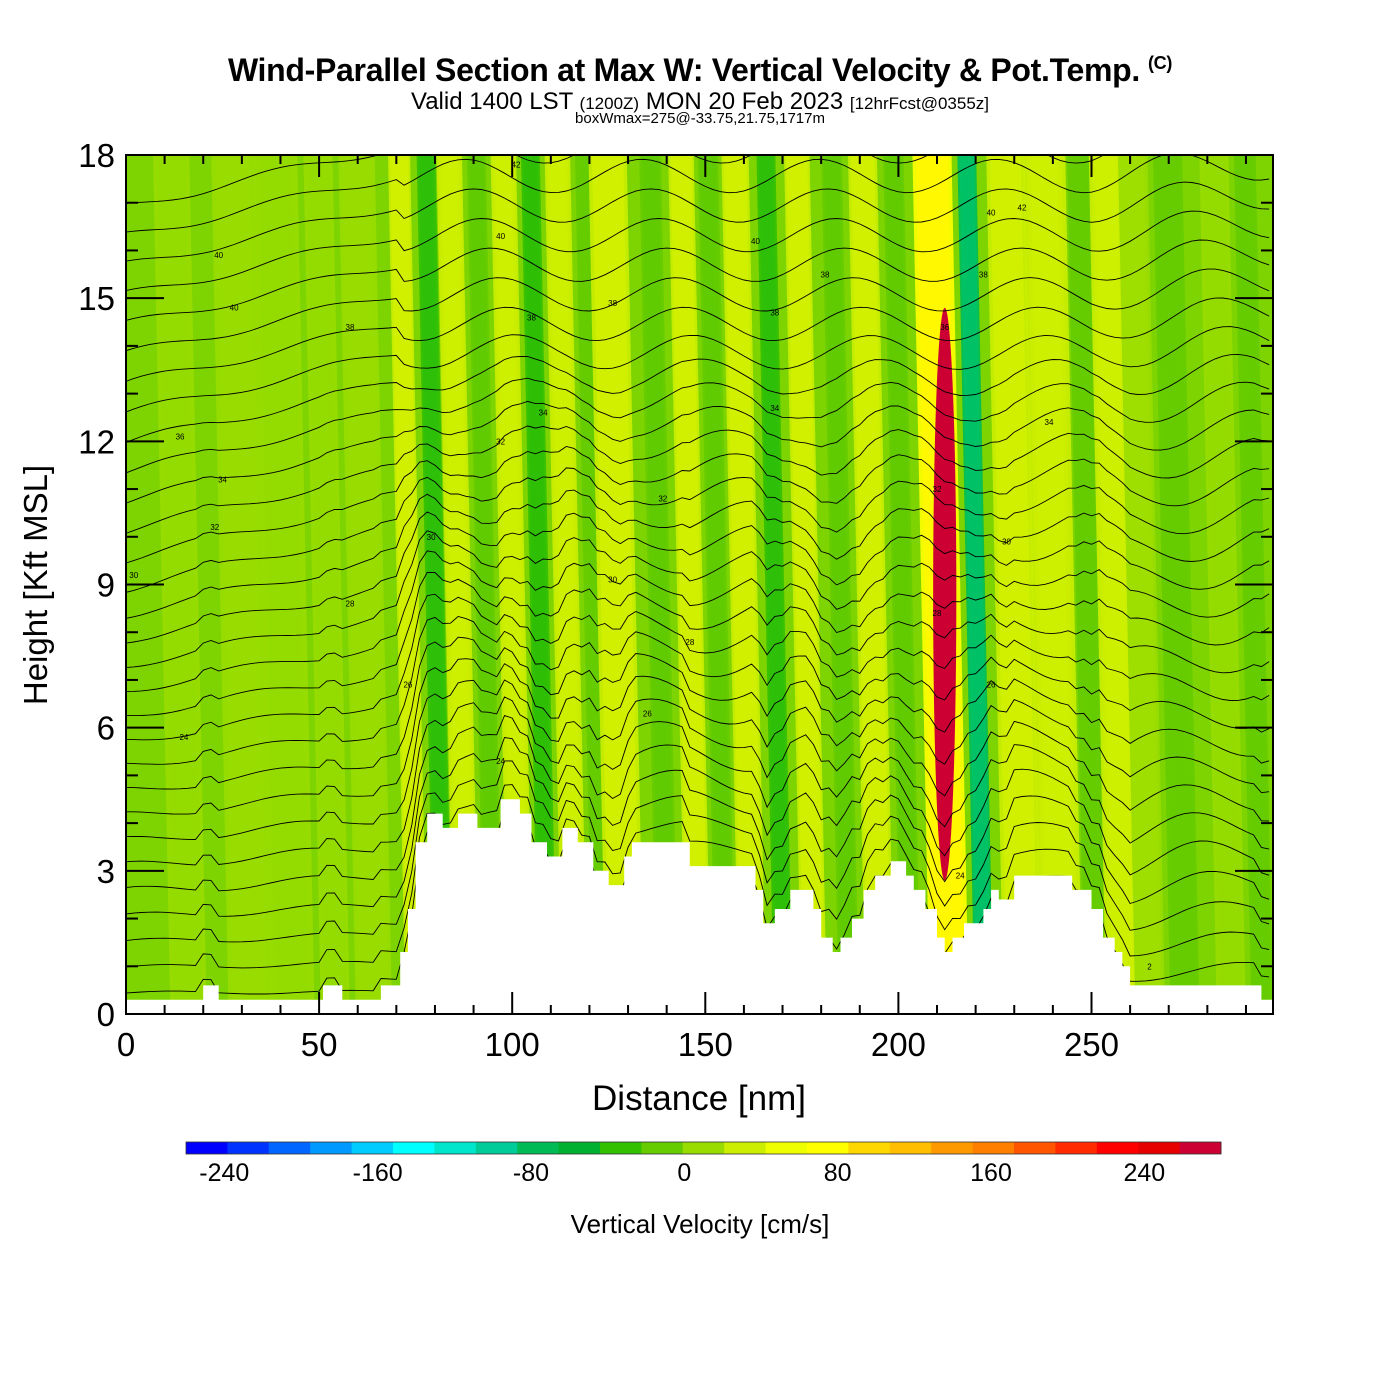 Image resolution: width=1400 pixels, height=1400 pixels. What do you see at coordinates (96, 441) in the screenshot?
I see `y-tick-label: 12` at bounding box center [96, 441].